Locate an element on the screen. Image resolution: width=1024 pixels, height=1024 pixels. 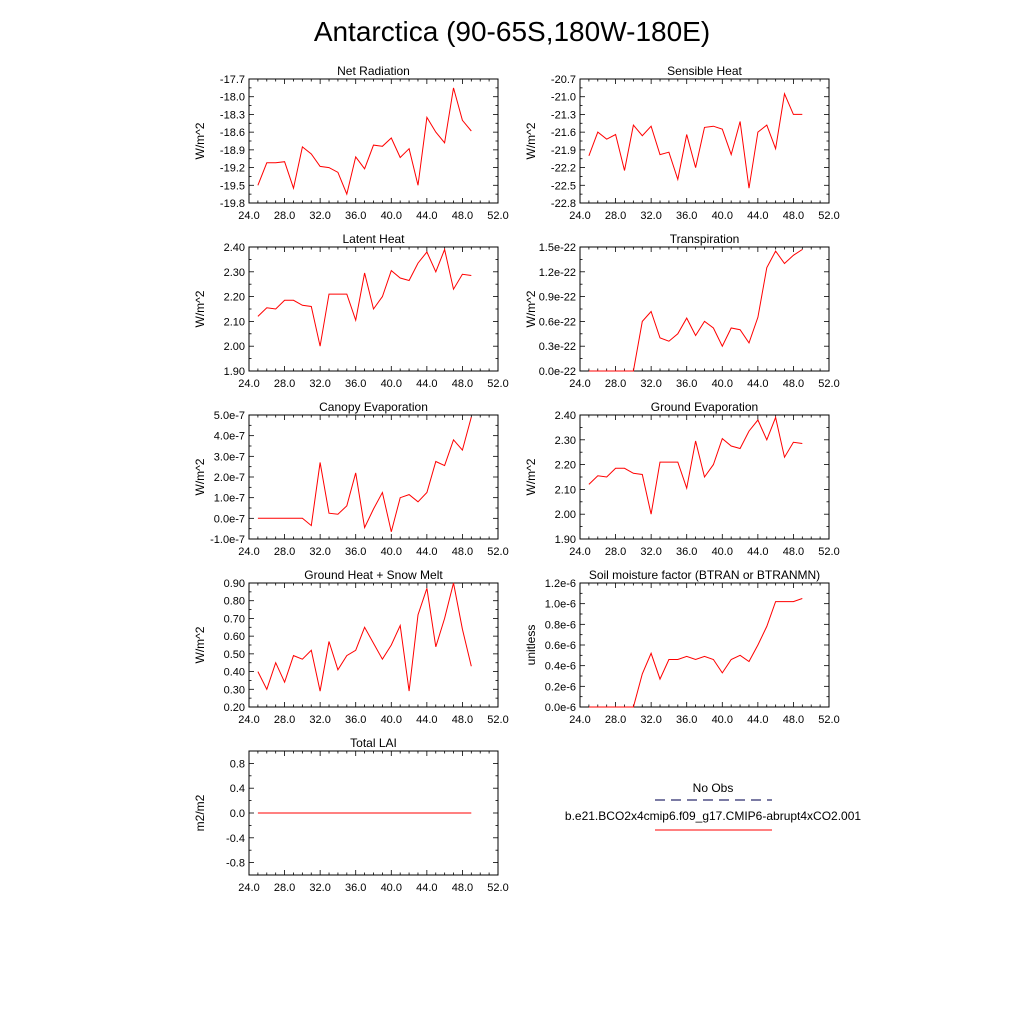
plot-frame is located at coordinates (373, 141).